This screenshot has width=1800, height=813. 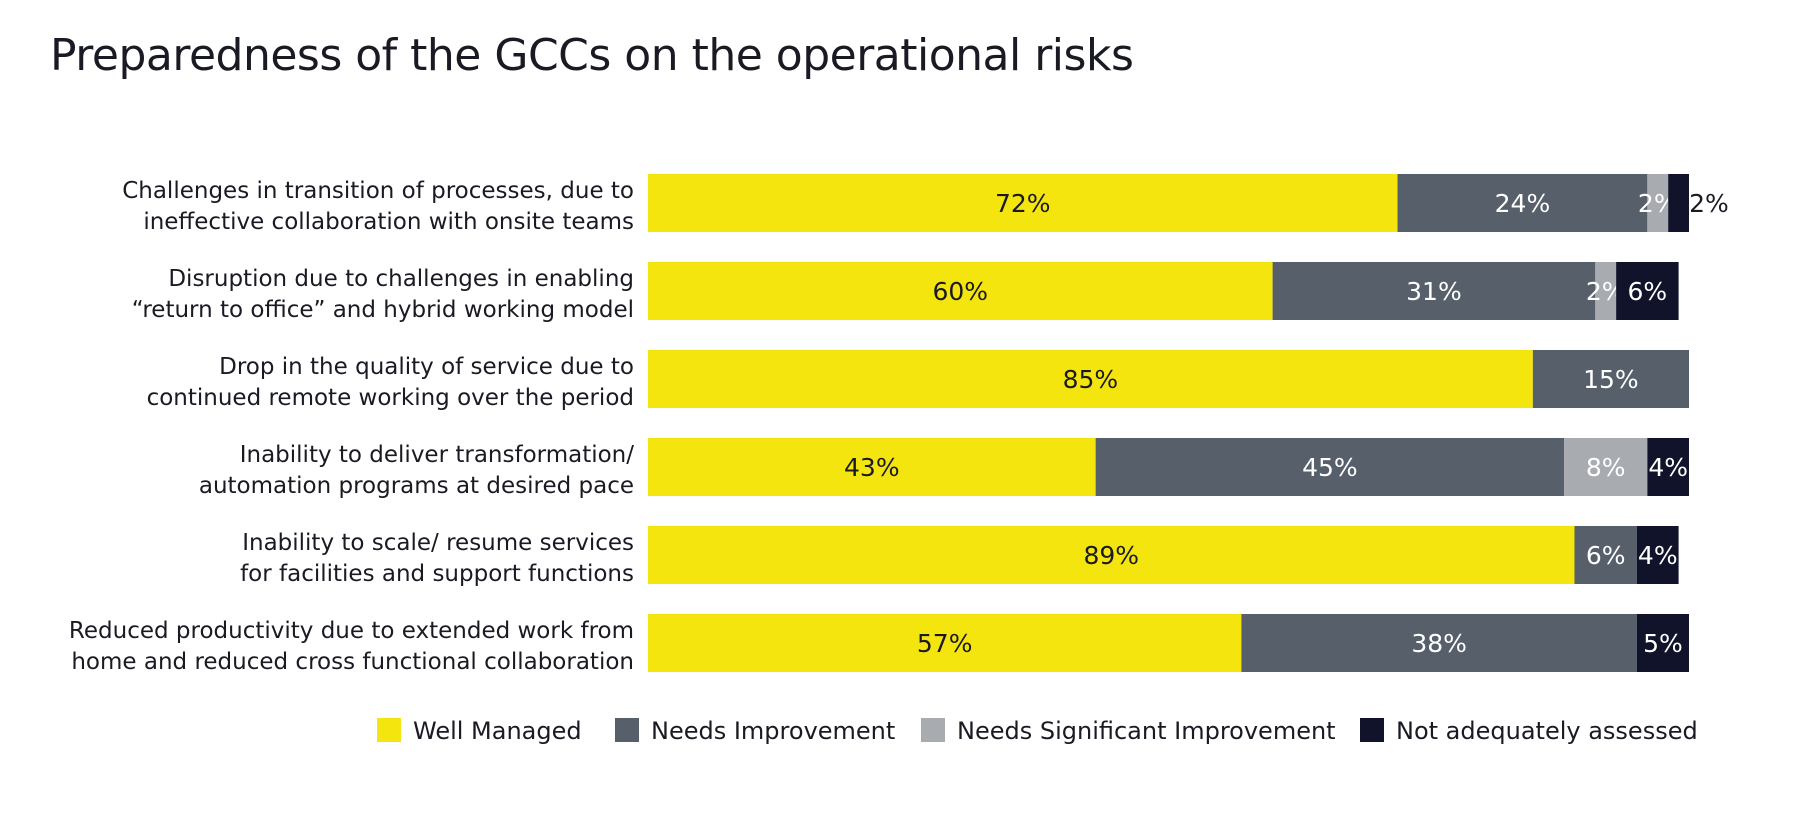 I want to click on data-label: 57%, so click(x=945, y=643).